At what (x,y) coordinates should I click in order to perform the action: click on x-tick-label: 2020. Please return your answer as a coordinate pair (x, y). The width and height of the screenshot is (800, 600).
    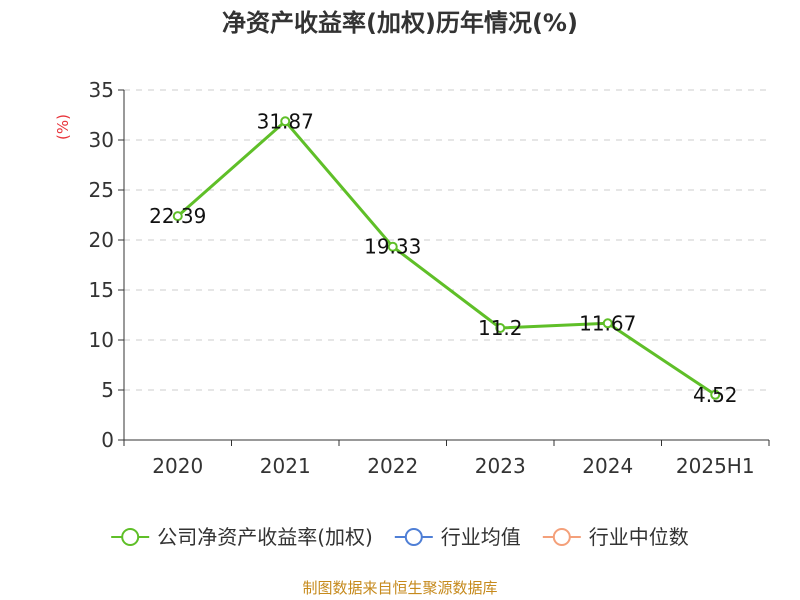
    Looking at the image, I should click on (177, 466).